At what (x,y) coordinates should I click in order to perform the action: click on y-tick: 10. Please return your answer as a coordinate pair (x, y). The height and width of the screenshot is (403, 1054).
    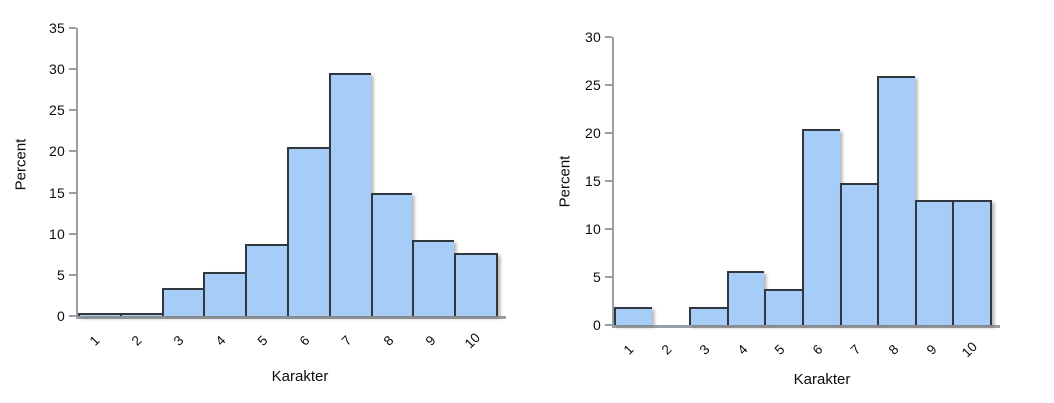
    Looking at the image, I should click on (598, 229).